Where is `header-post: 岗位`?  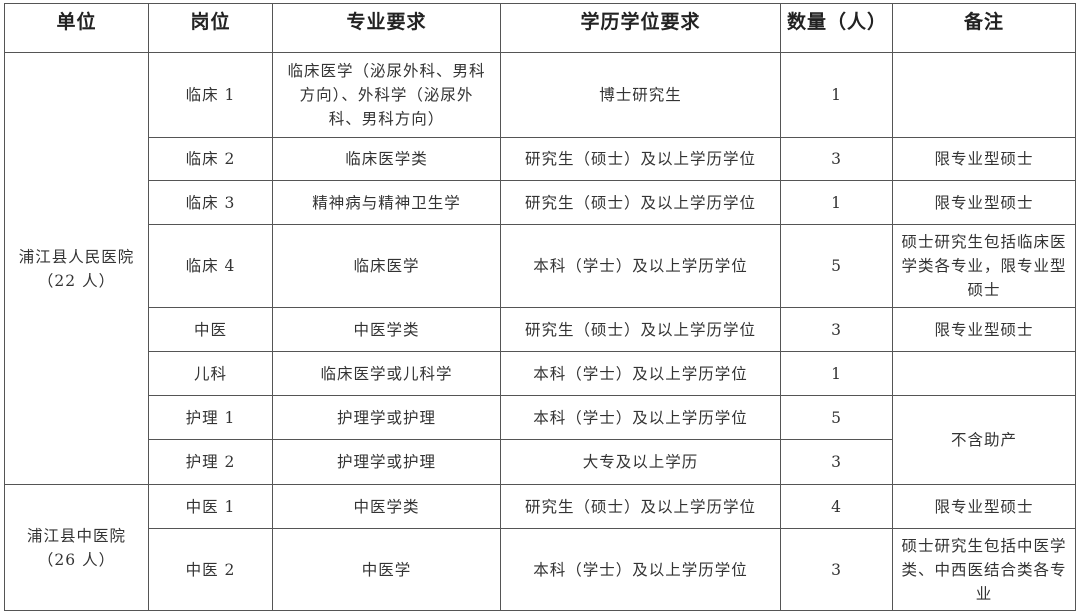
header-post: 岗位 is located at coordinates (210, 28).